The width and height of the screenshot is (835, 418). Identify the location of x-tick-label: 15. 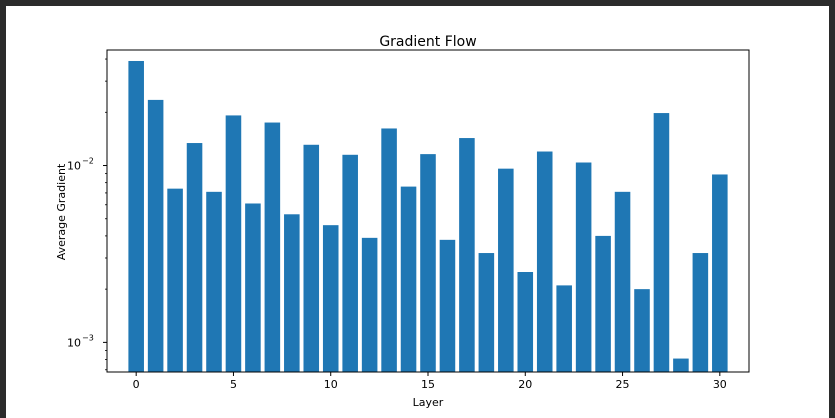
(428, 384).